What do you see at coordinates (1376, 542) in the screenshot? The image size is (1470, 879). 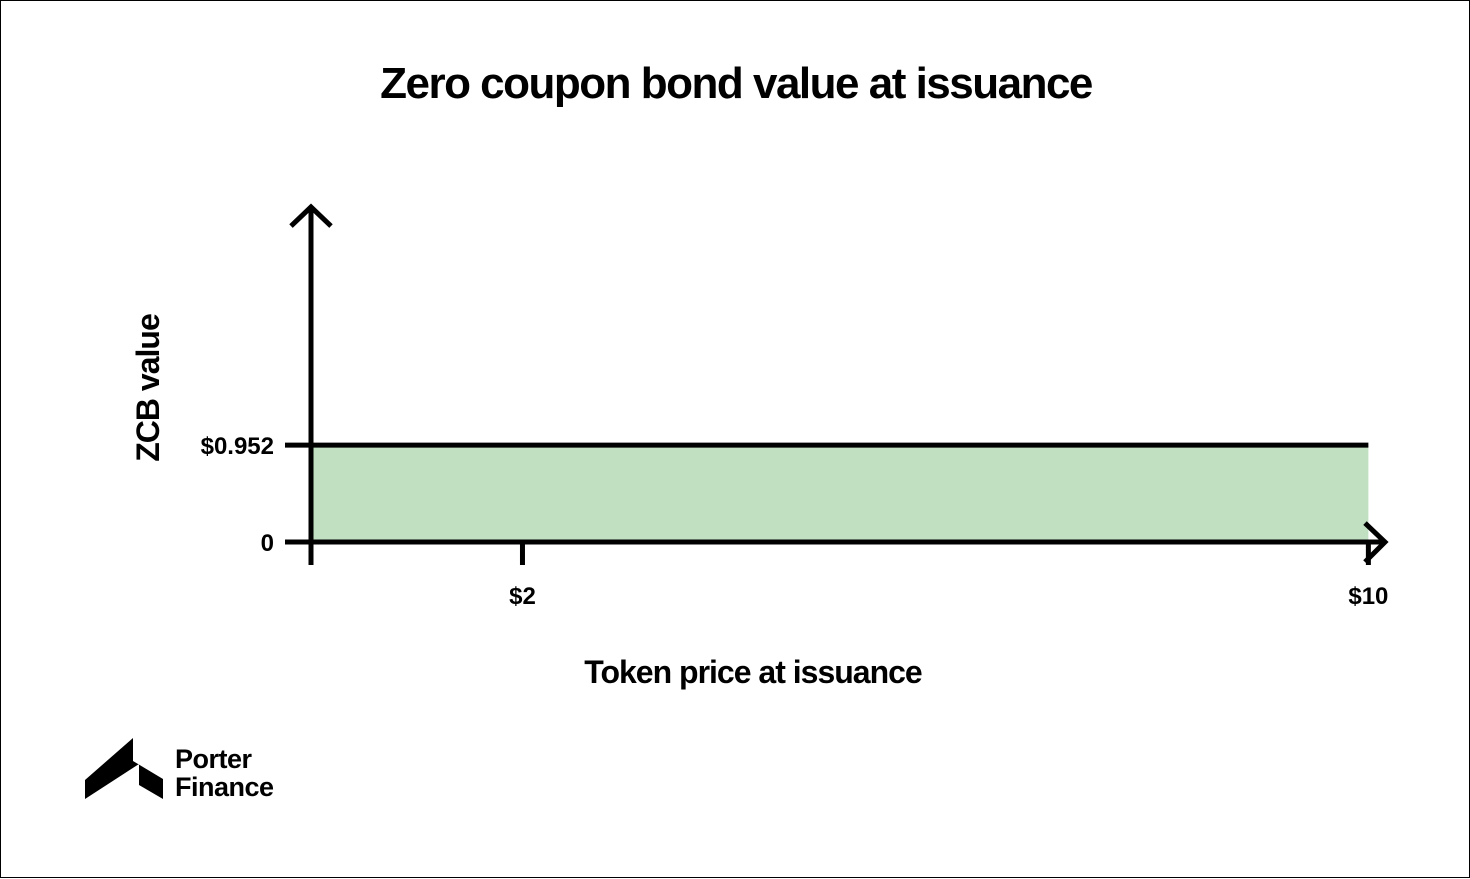 I see `x-axis-arrowhead` at bounding box center [1376, 542].